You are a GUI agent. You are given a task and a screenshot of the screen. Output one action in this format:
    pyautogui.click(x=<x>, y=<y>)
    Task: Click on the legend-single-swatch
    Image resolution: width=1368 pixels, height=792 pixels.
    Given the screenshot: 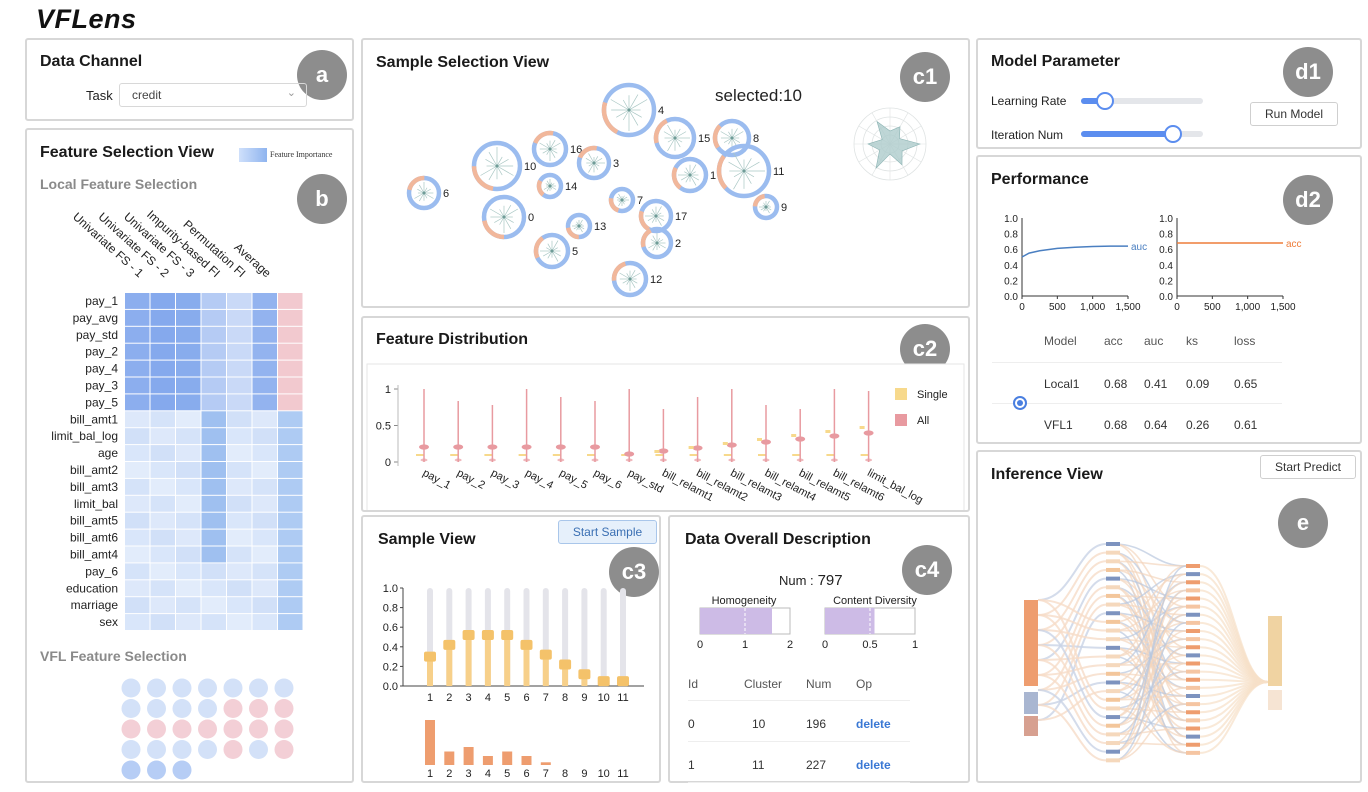 What is the action you would take?
    pyautogui.click(x=901, y=394)
    